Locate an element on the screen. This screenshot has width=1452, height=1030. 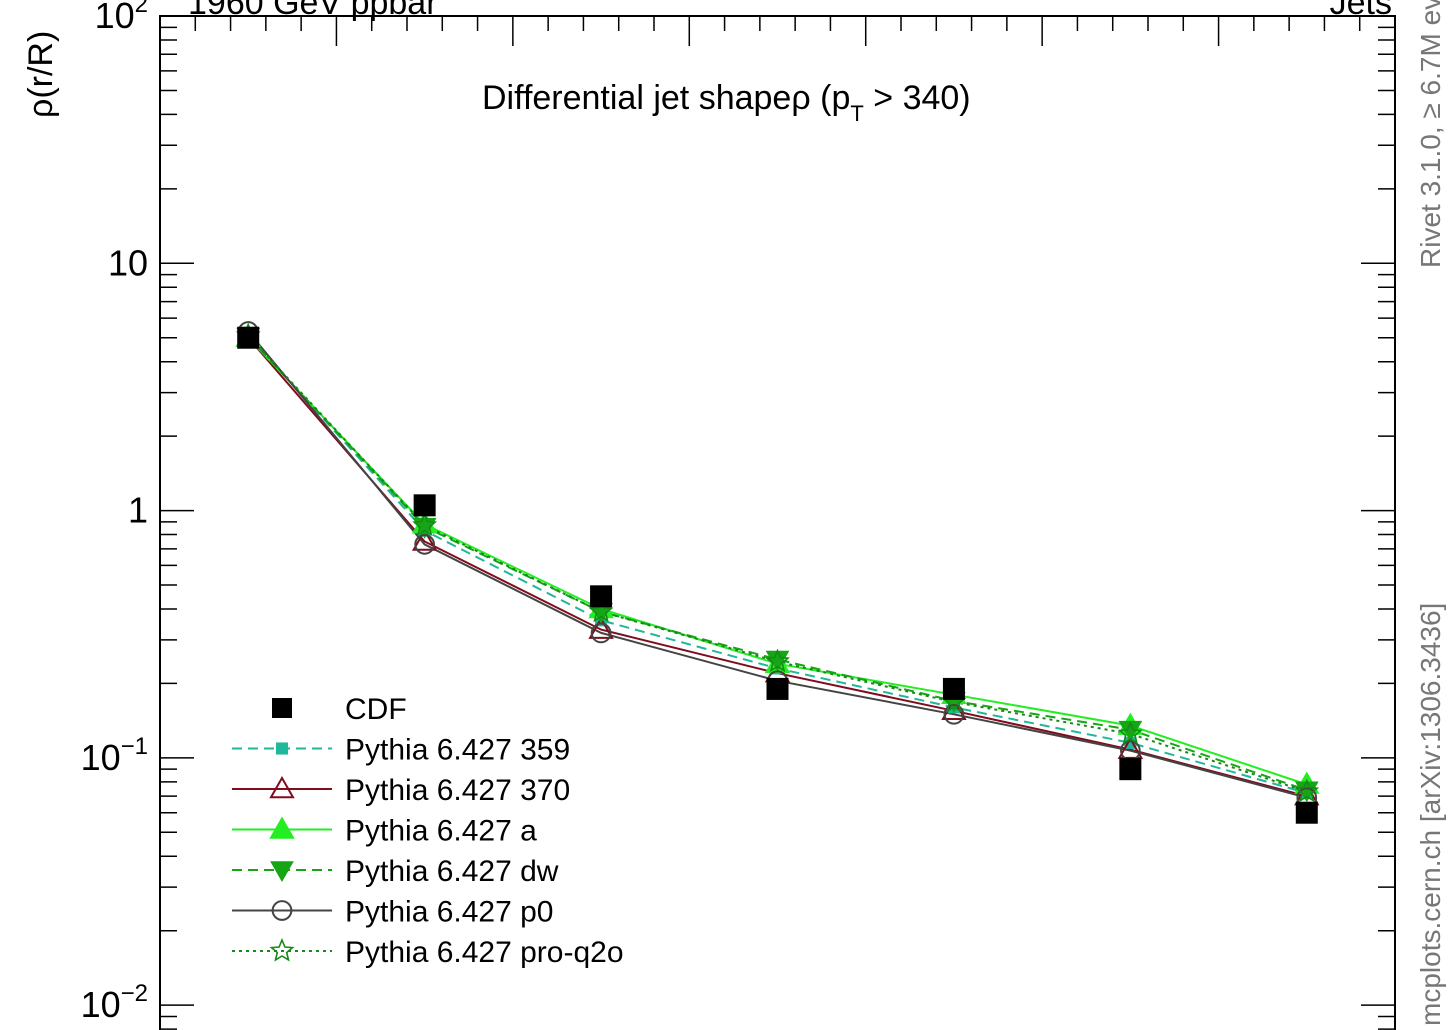
legend-label: Pythia 6.427 pro-q2o is located at coordinates (484, 952).